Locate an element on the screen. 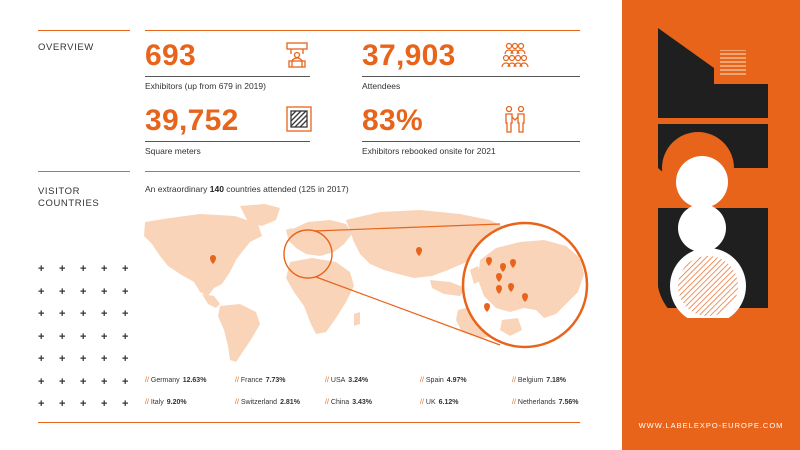 This screenshot has width=800, height=450. country-stat-belgium: //Belgium 7.18% is located at coordinates (539, 380).